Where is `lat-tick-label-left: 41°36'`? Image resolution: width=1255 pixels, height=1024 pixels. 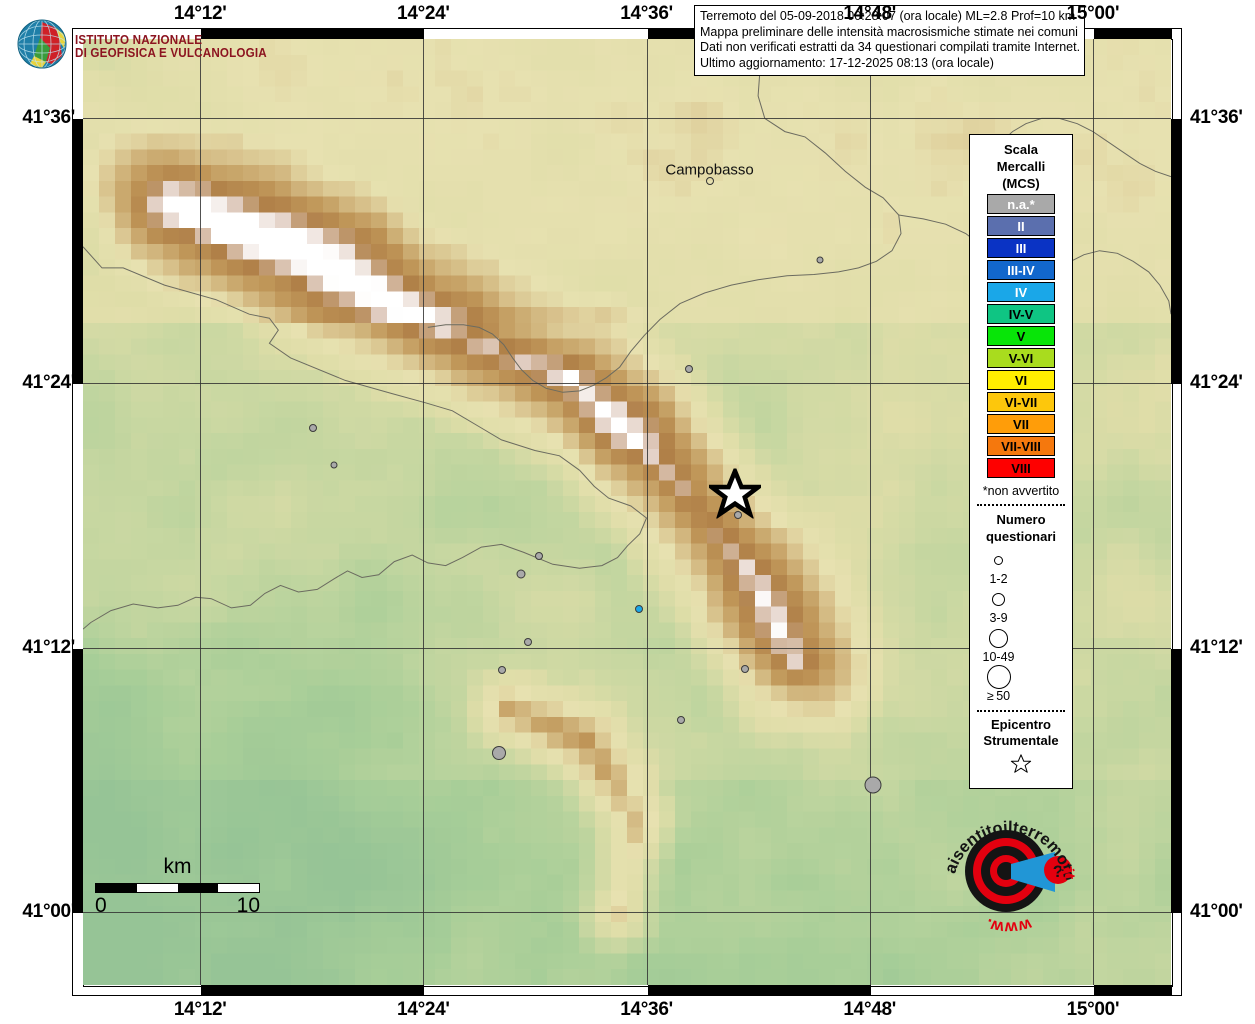
lat-tick-label-left: 41°36' is located at coordinates (48, 118).